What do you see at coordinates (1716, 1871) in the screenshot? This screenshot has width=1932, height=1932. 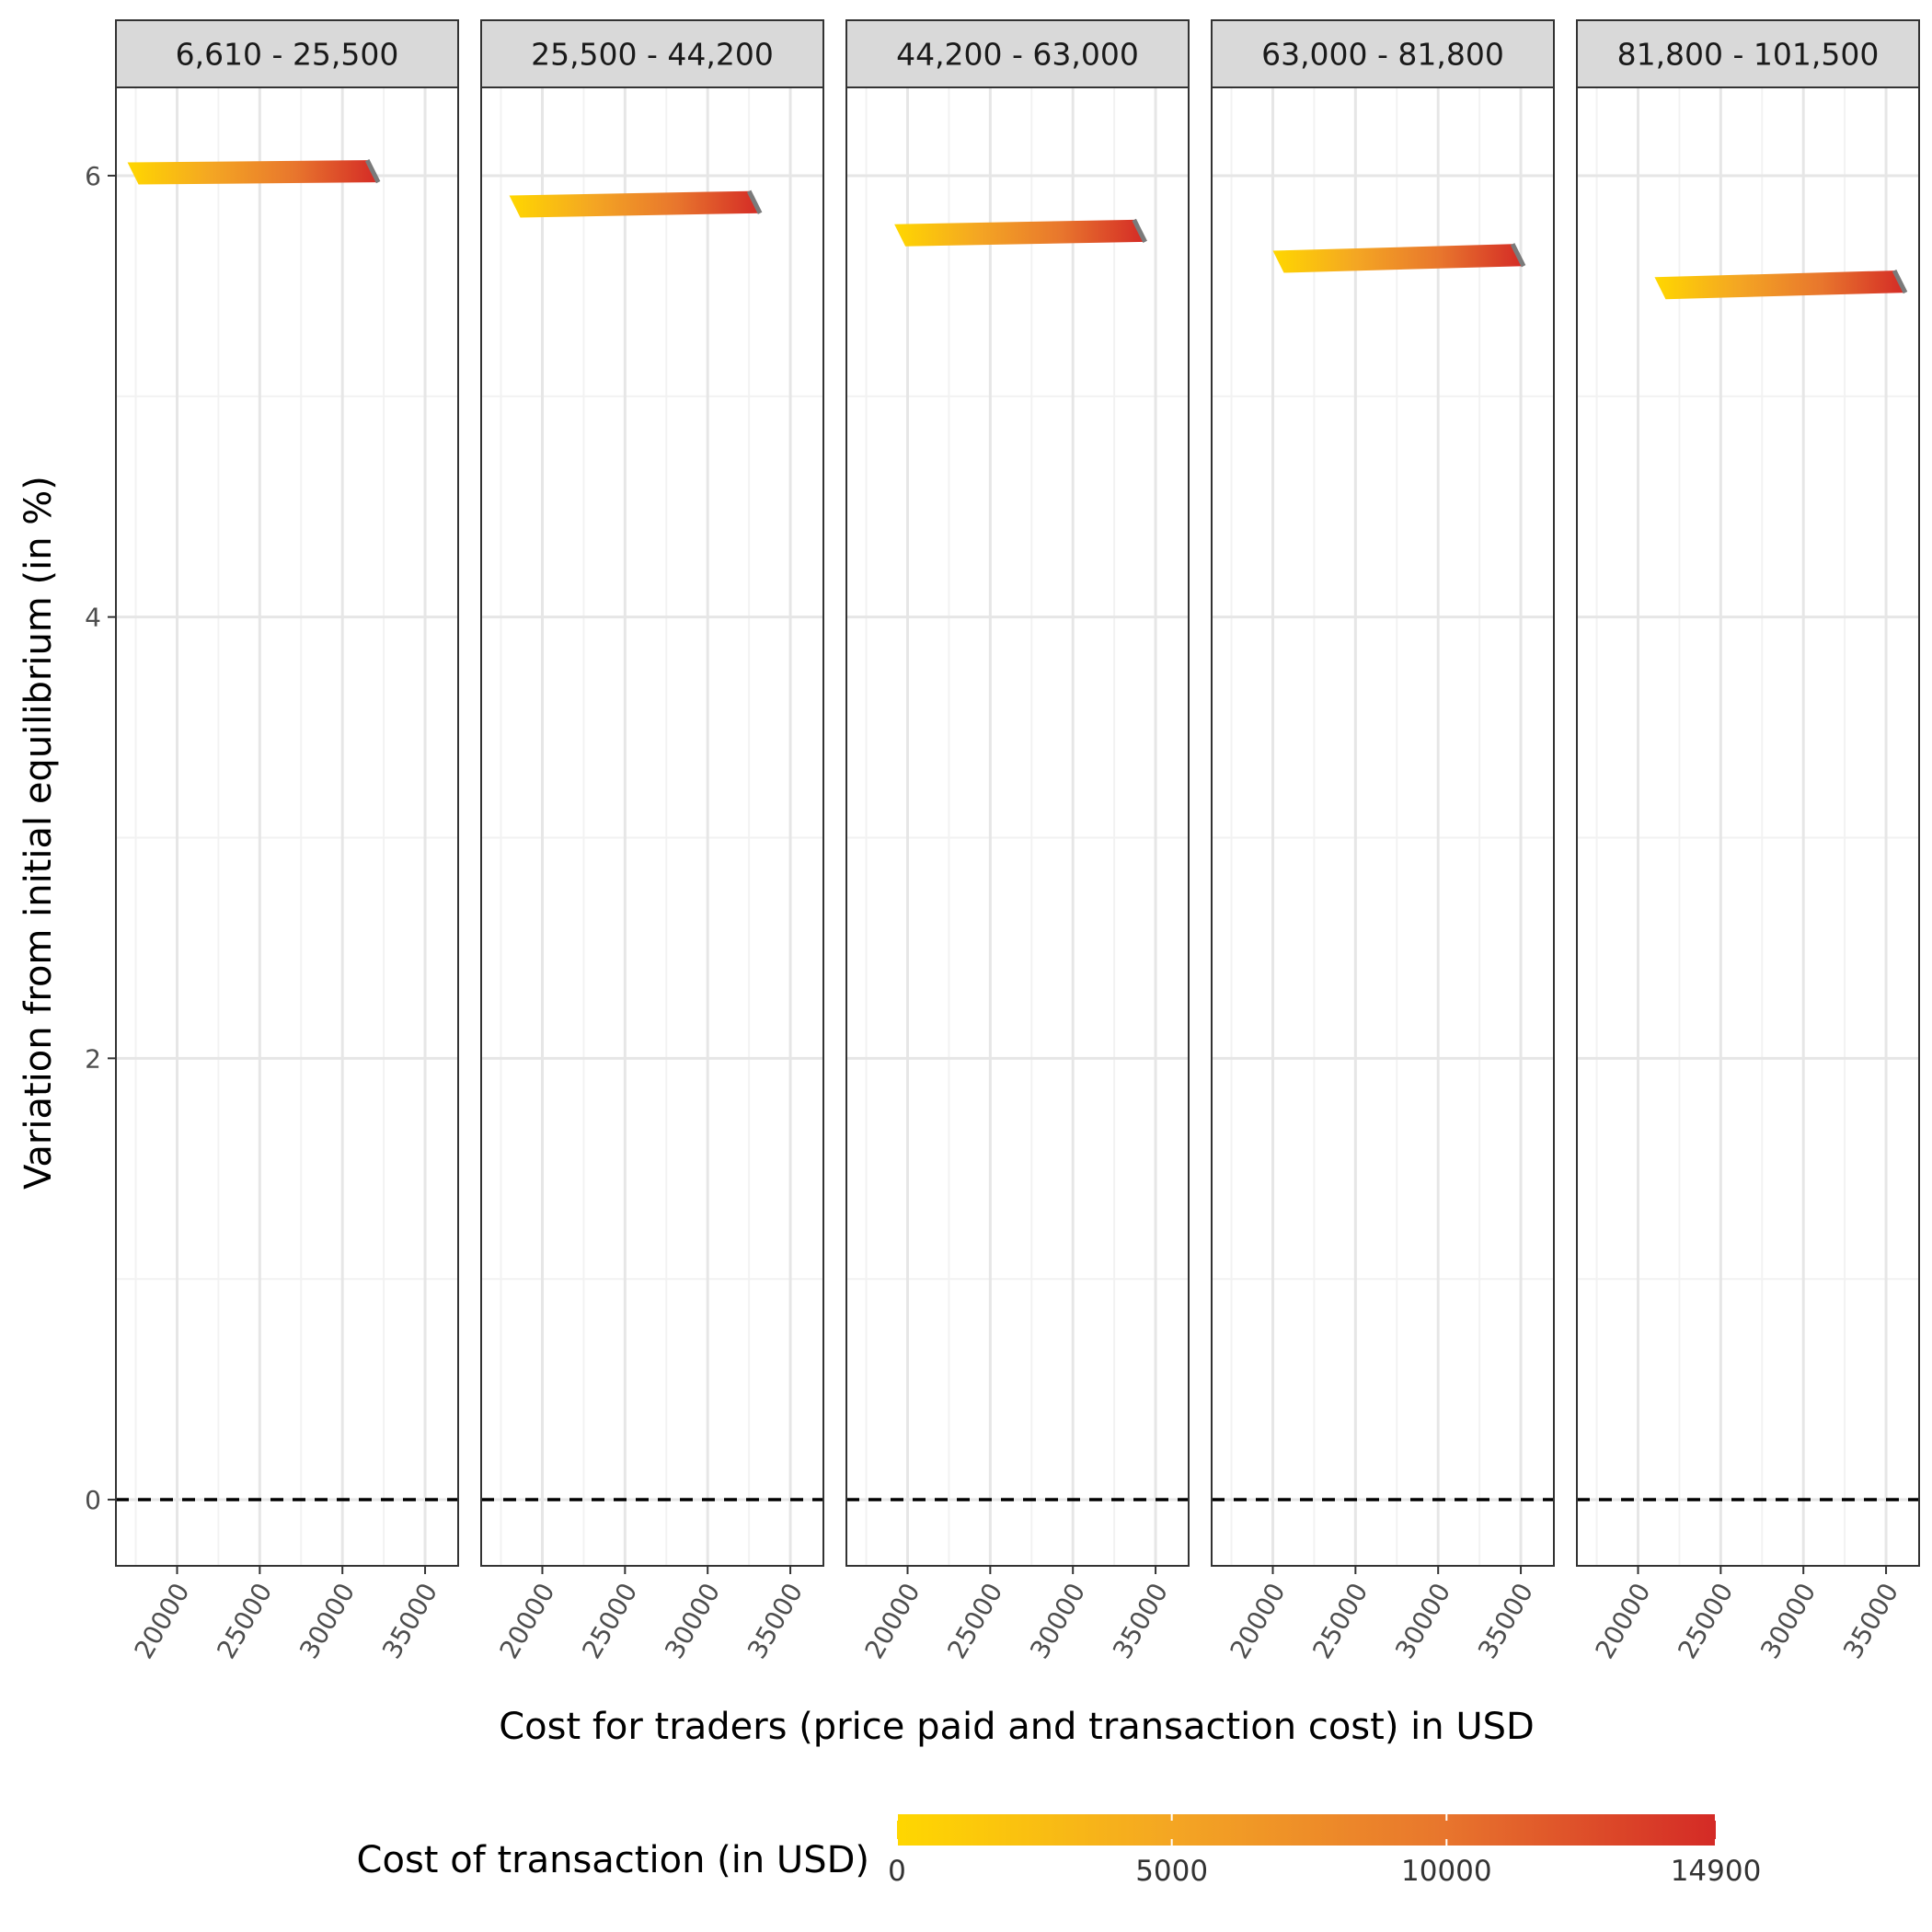 I see `legend-tick-label: 14900` at bounding box center [1716, 1871].